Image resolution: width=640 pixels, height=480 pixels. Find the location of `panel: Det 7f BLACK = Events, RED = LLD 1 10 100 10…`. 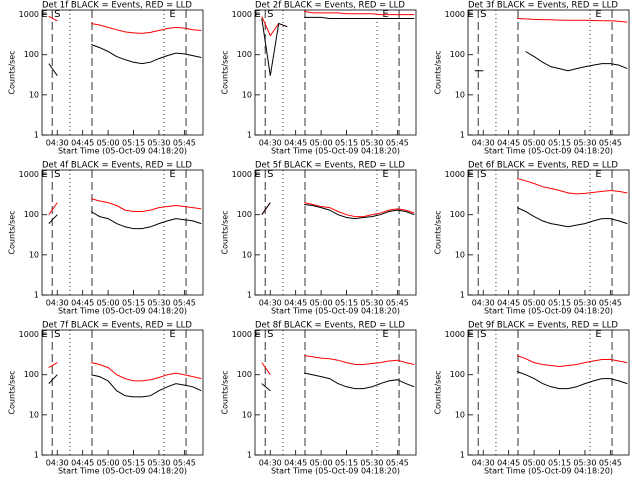

panel: Det 7f BLACK = Events, RED = LLD 1 10 100 10… is located at coordinates (106, 398).